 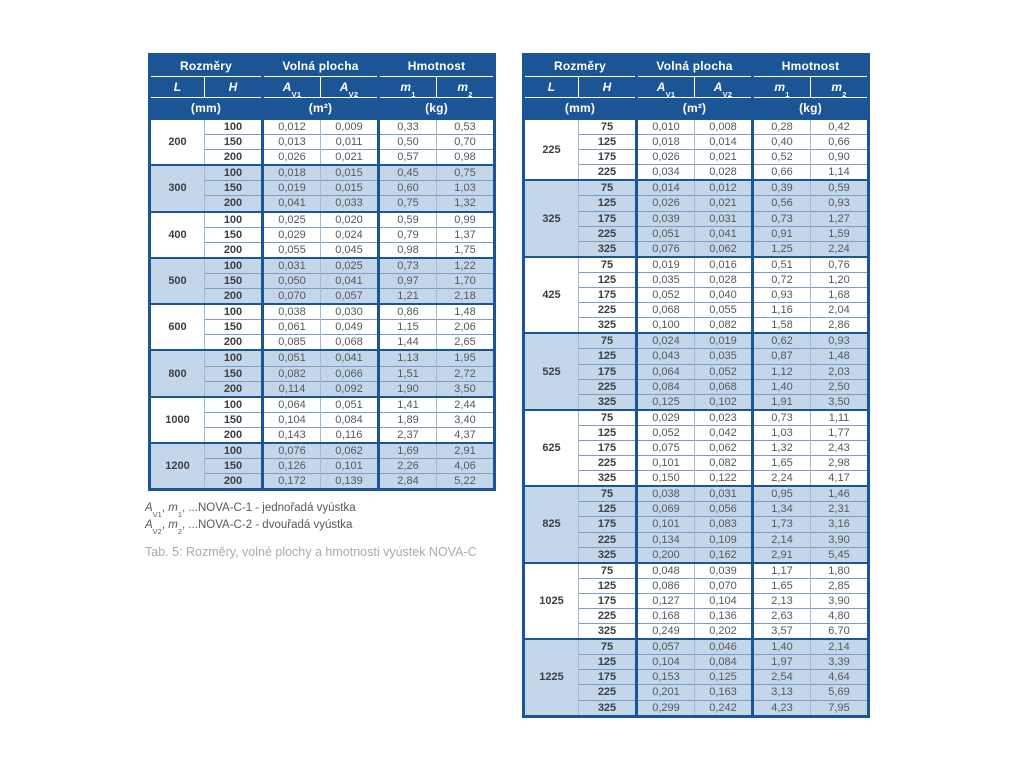 What do you see at coordinates (465, 265) in the screenshot?
I see `weight-m2-cell: 1,22` at bounding box center [465, 265].